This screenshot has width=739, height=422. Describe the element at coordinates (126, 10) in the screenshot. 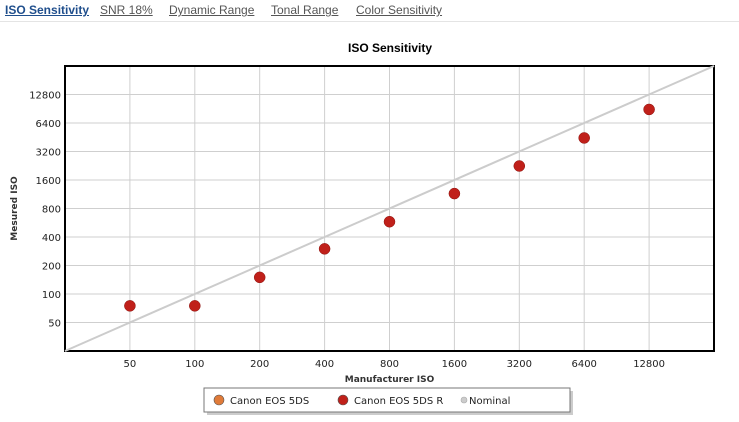

I see `tab-snr-18: SNR 18%` at that location.